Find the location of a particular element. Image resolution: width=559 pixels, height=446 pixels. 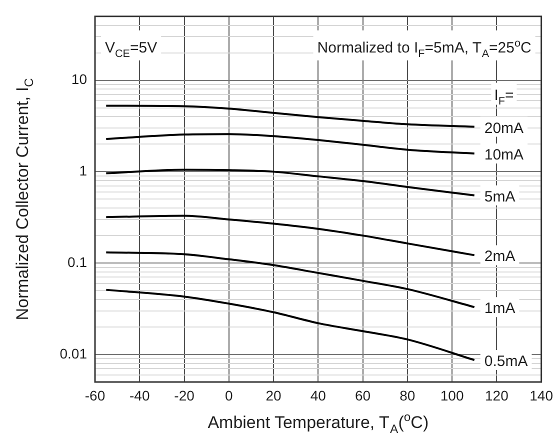

series-label: 20mA is located at coordinates (504, 128).